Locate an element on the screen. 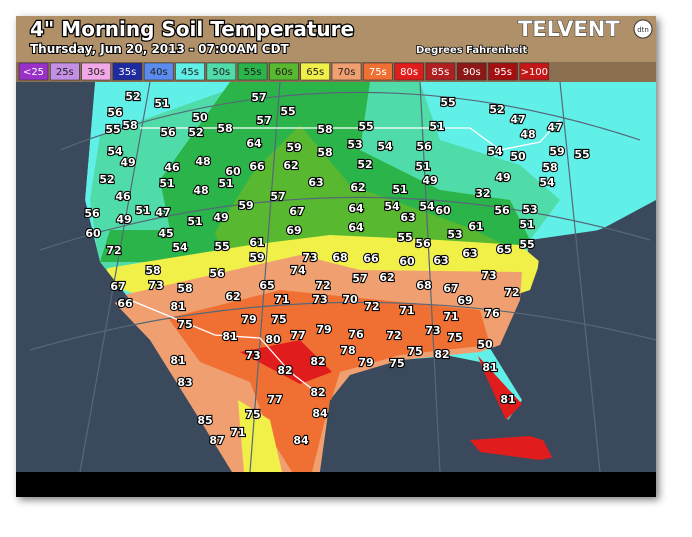  logo-badge: dtn is located at coordinates (643, 30).